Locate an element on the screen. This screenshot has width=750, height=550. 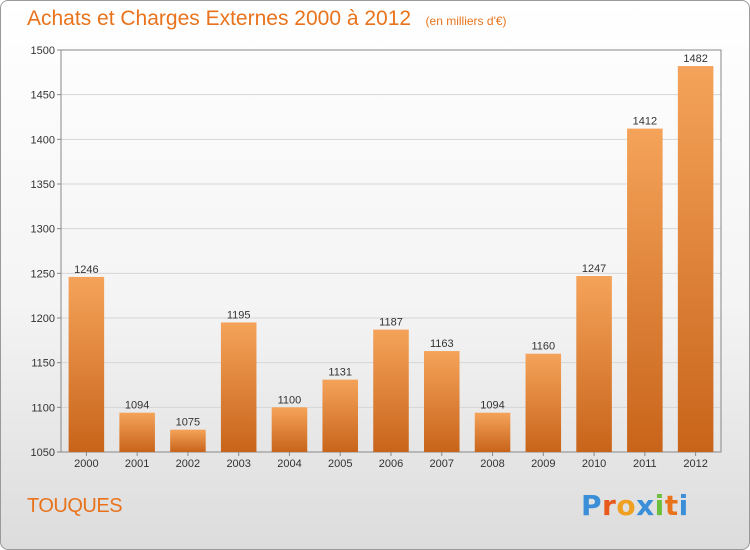
x-tick-label: 2005 is located at coordinates (340, 464).